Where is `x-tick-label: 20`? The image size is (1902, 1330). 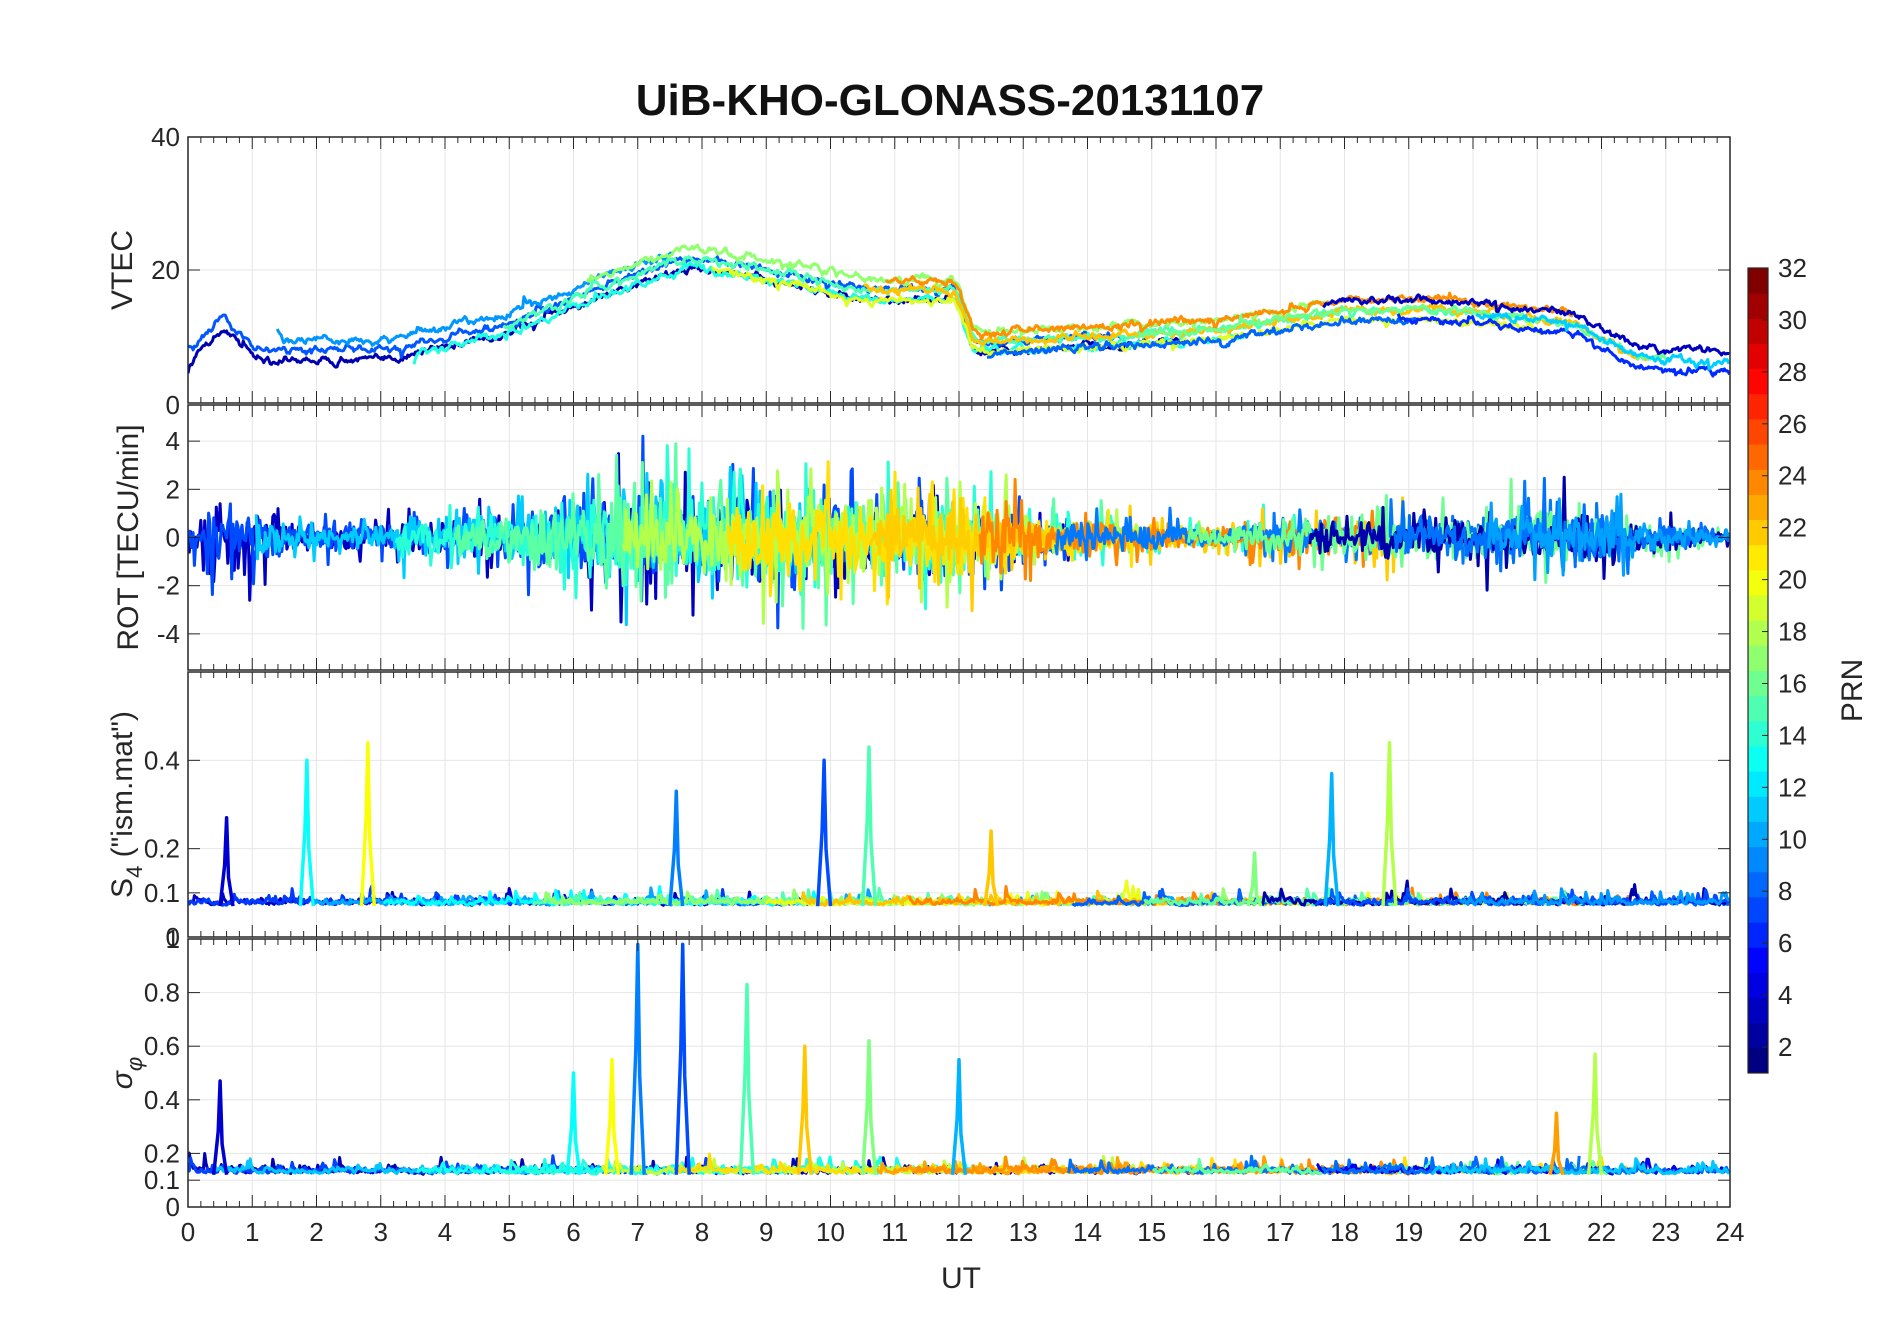
x-tick-label: 20 is located at coordinates (1473, 1232).